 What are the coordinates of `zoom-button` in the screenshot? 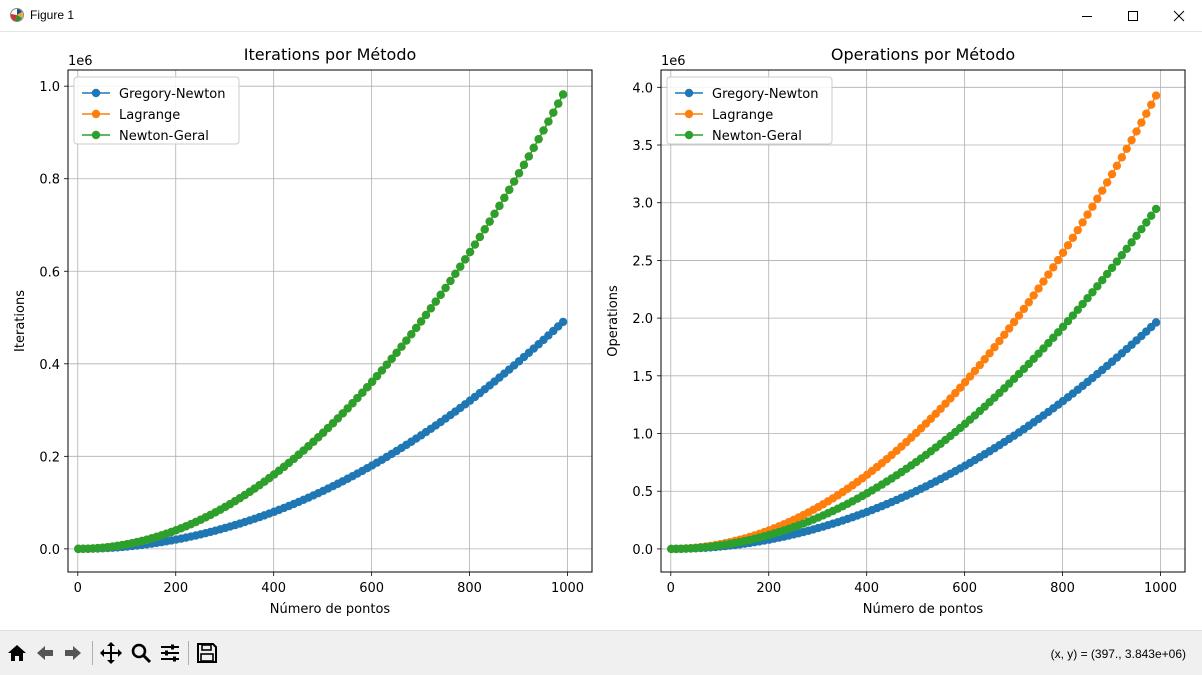 It's located at (141, 653).